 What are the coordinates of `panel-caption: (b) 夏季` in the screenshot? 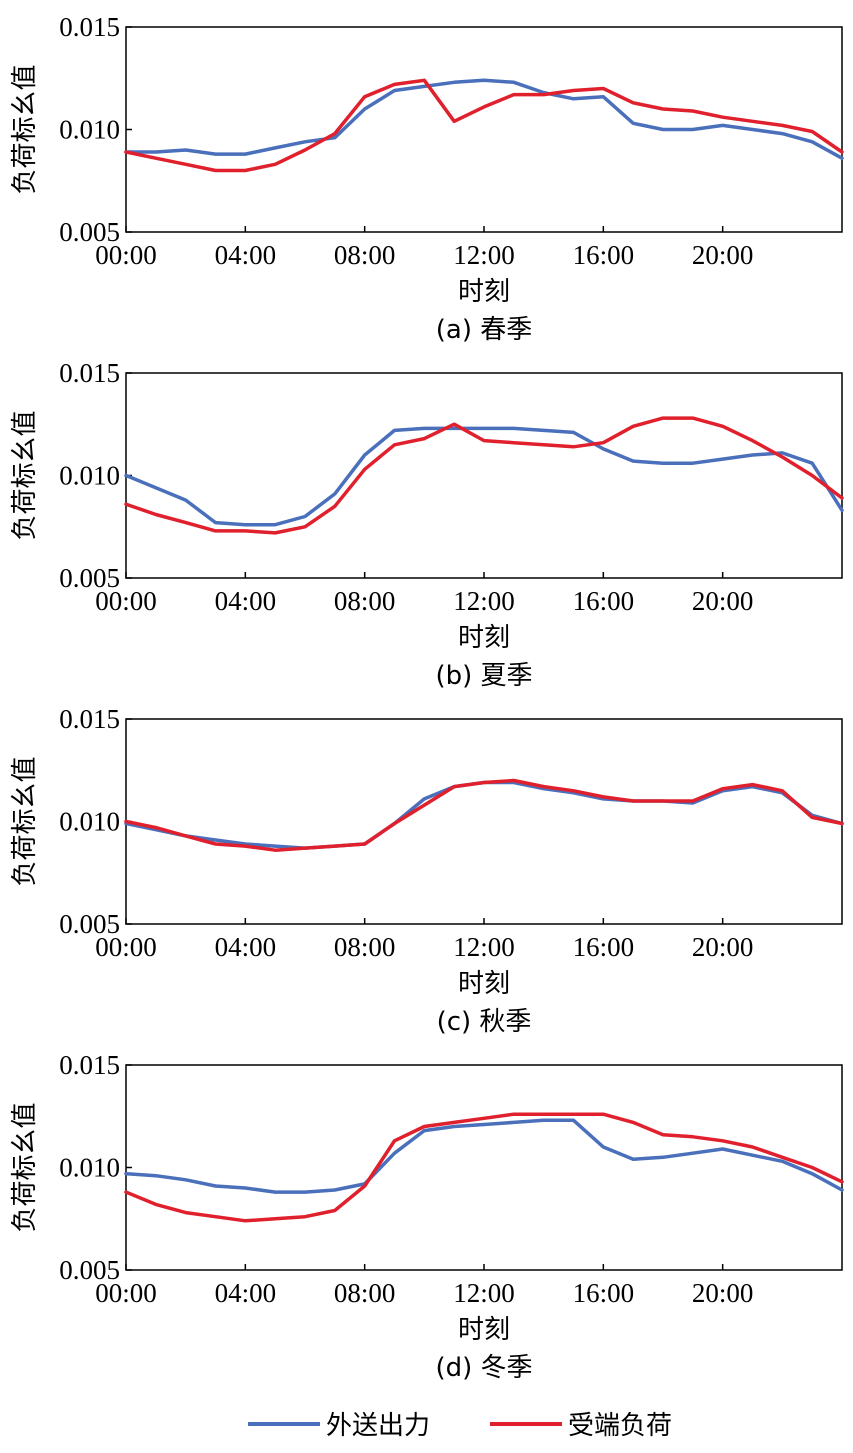 It's located at (483, 676).